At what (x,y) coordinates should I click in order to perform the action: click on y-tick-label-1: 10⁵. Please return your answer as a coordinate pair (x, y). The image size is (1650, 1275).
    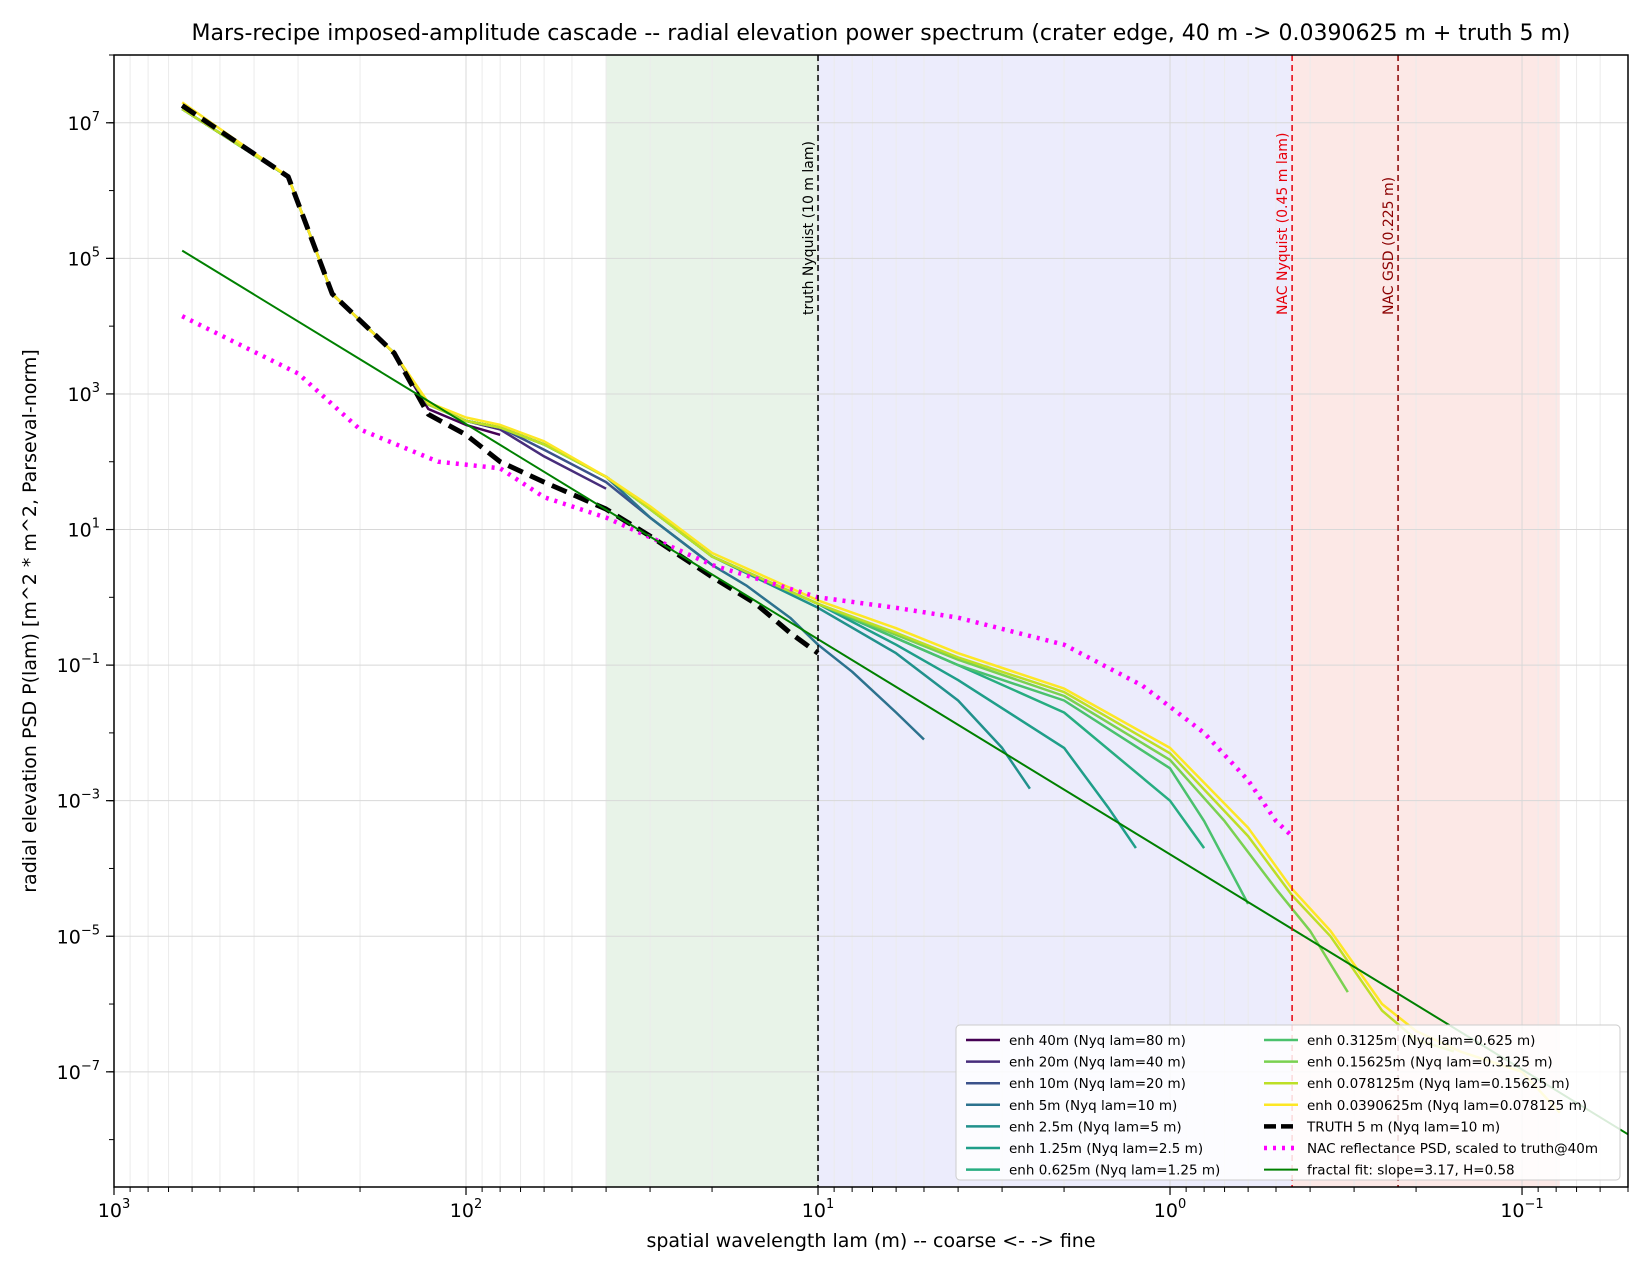
    Looking at the image, I should click on (84, 257).